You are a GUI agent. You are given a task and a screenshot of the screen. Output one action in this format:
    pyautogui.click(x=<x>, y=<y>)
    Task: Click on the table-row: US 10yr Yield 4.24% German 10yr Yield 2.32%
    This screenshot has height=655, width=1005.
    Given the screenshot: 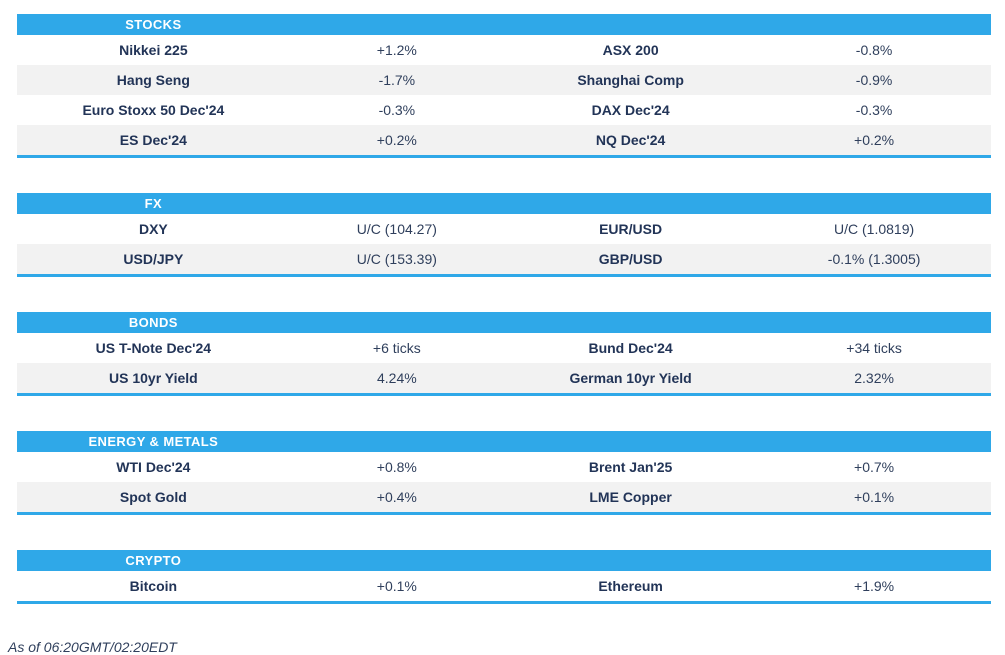 What is the action you would take?
    pyautogui.click(x=504, y=378)
    